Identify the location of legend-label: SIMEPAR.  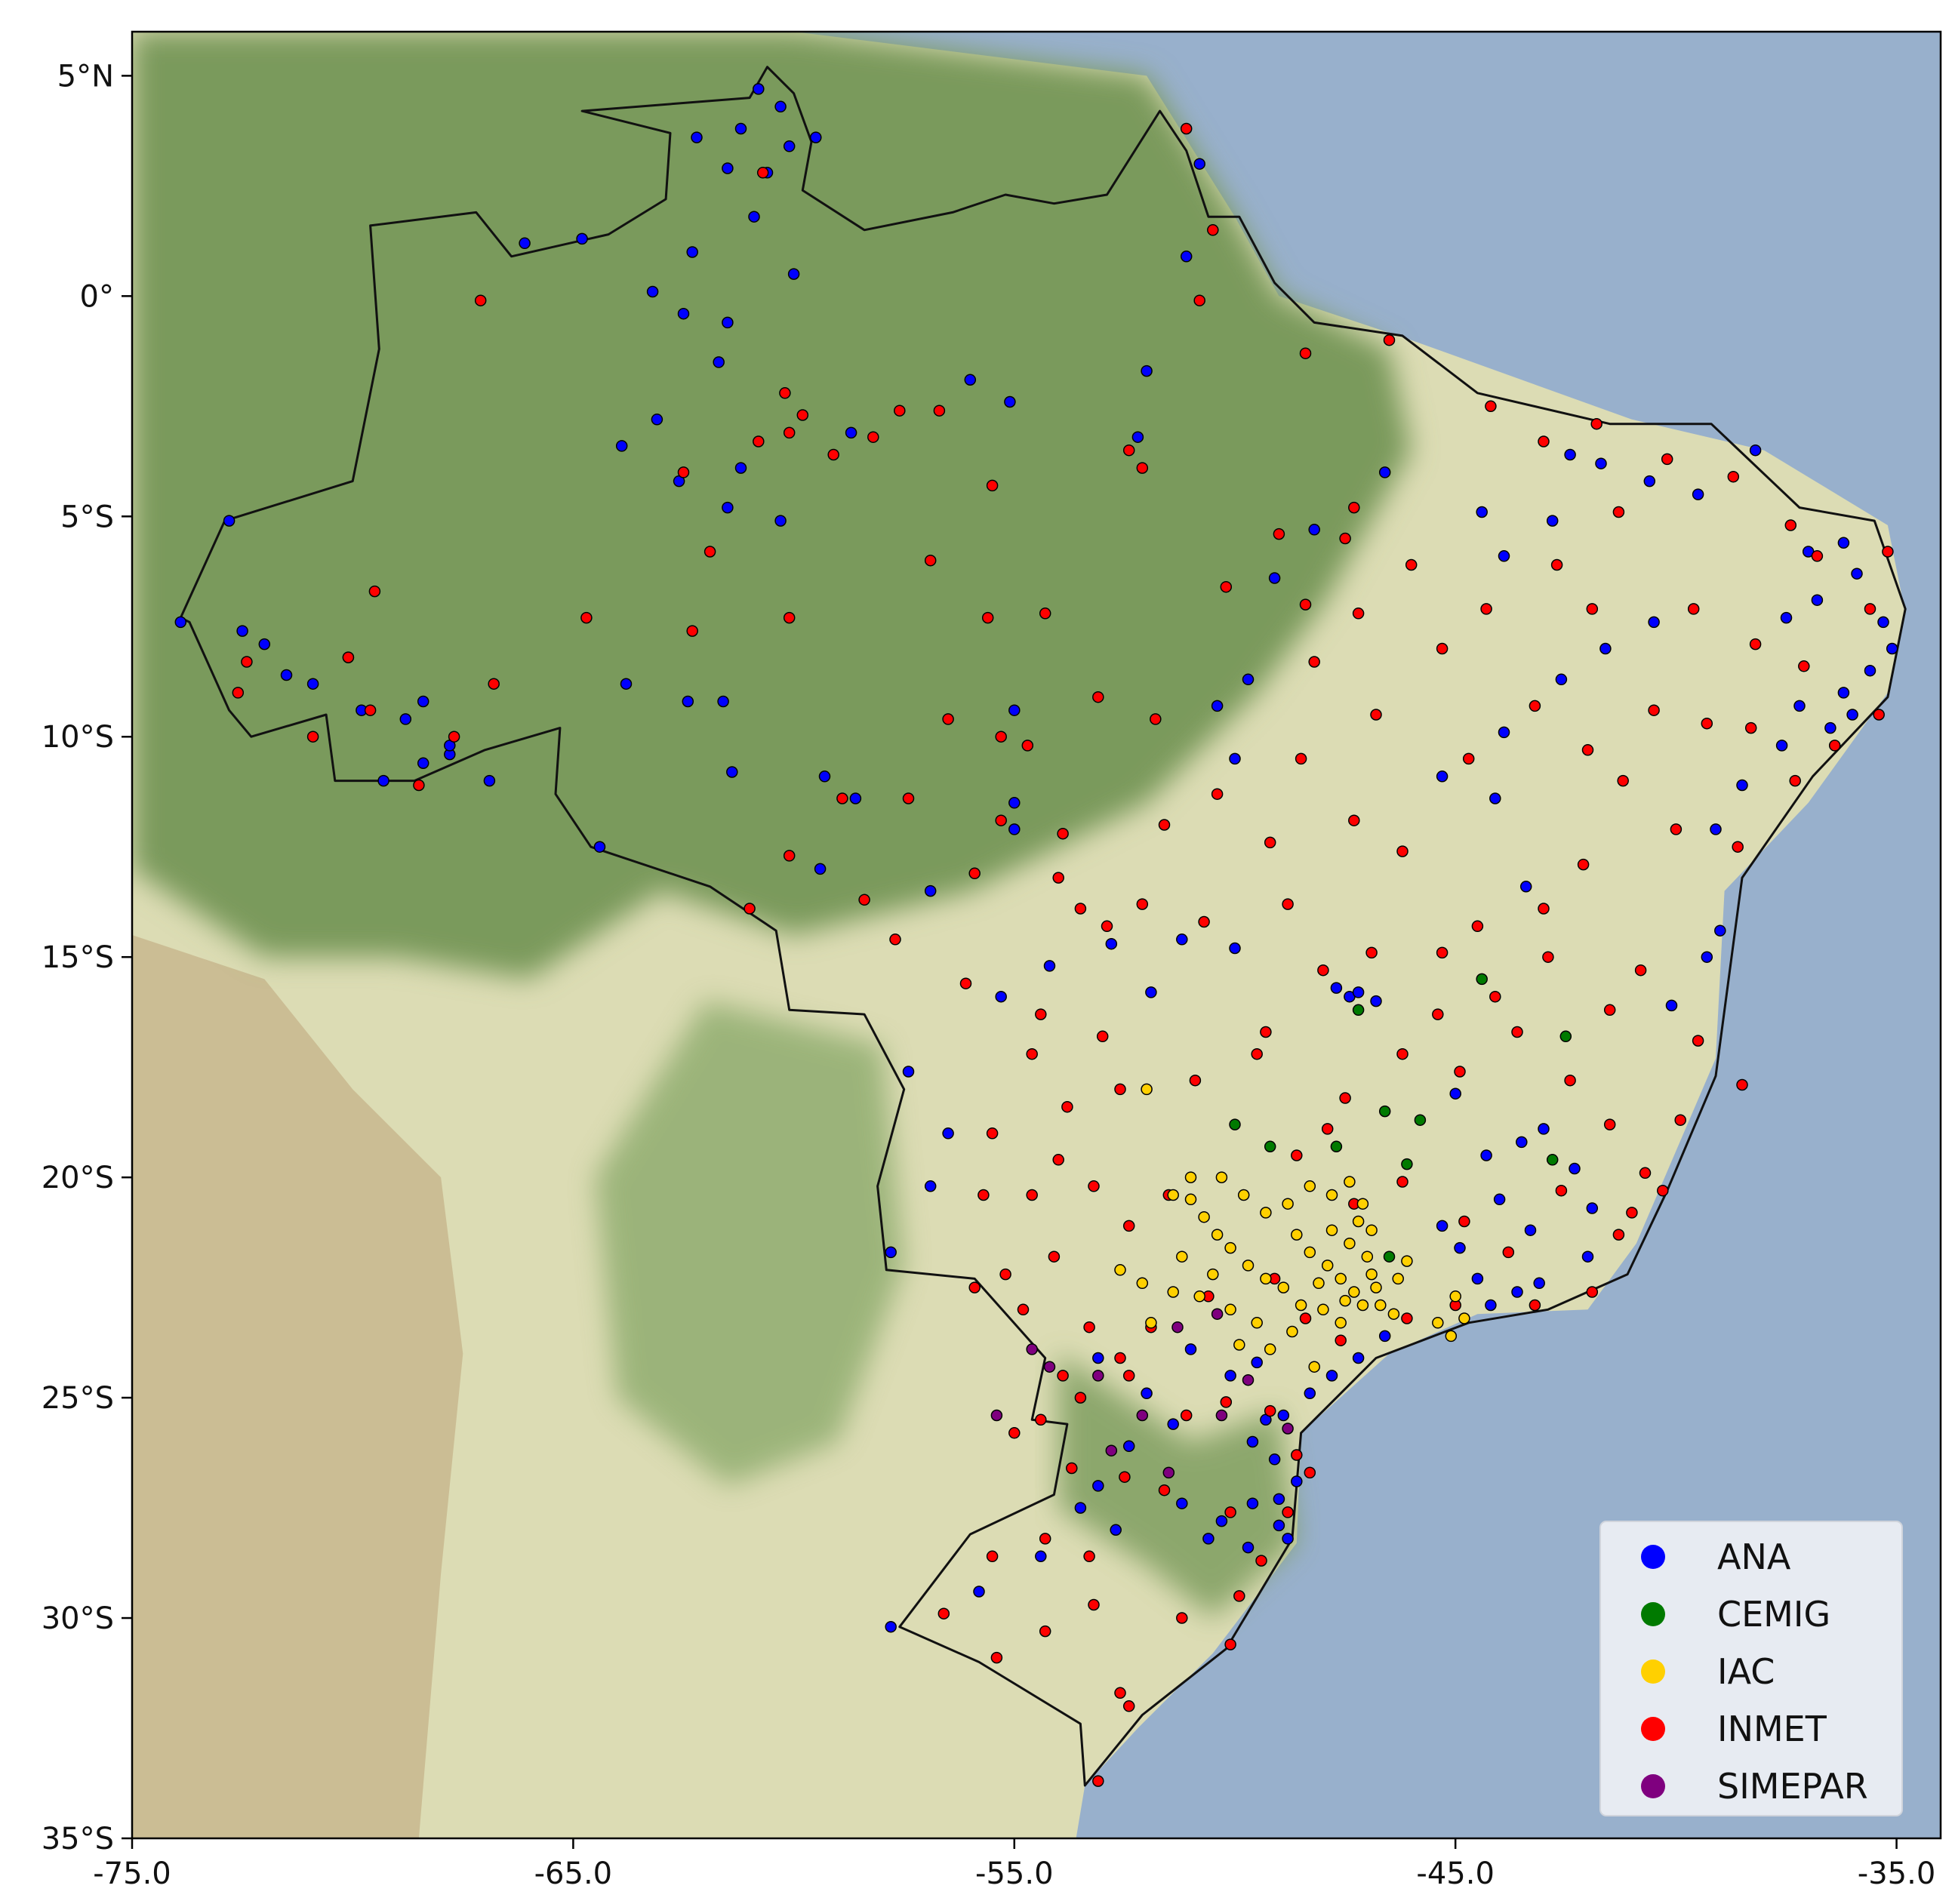
(1792, 1786).